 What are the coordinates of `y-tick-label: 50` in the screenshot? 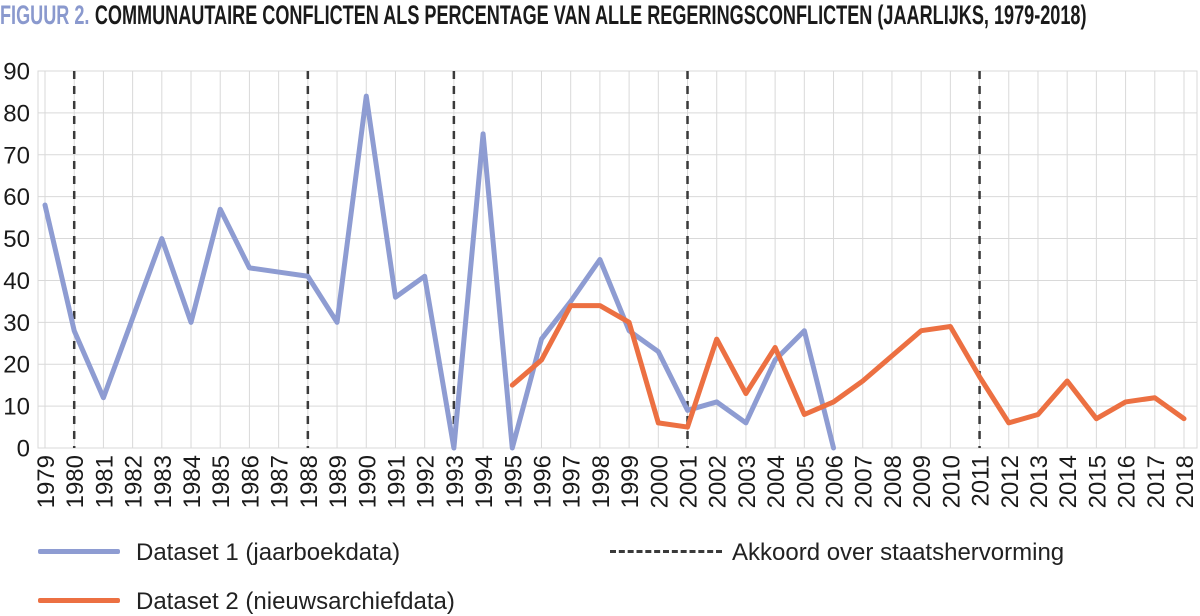 It's located at (16, 239).